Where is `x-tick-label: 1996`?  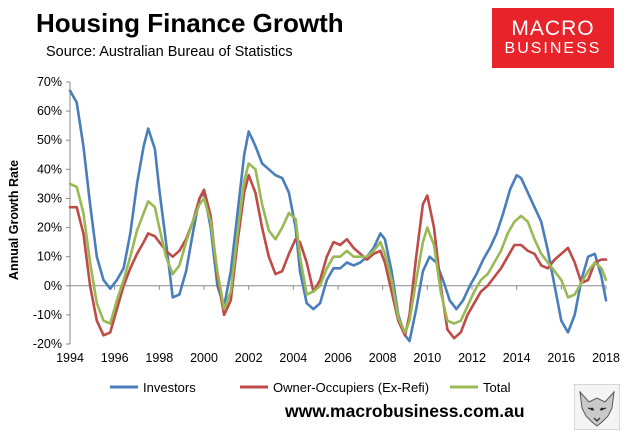 x-tick-label: 1996 is located at coordinates (115, 358).